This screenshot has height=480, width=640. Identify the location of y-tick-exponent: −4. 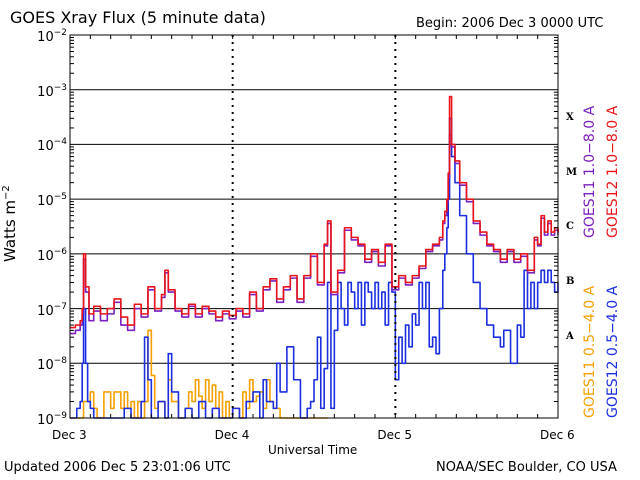
(60, 142).